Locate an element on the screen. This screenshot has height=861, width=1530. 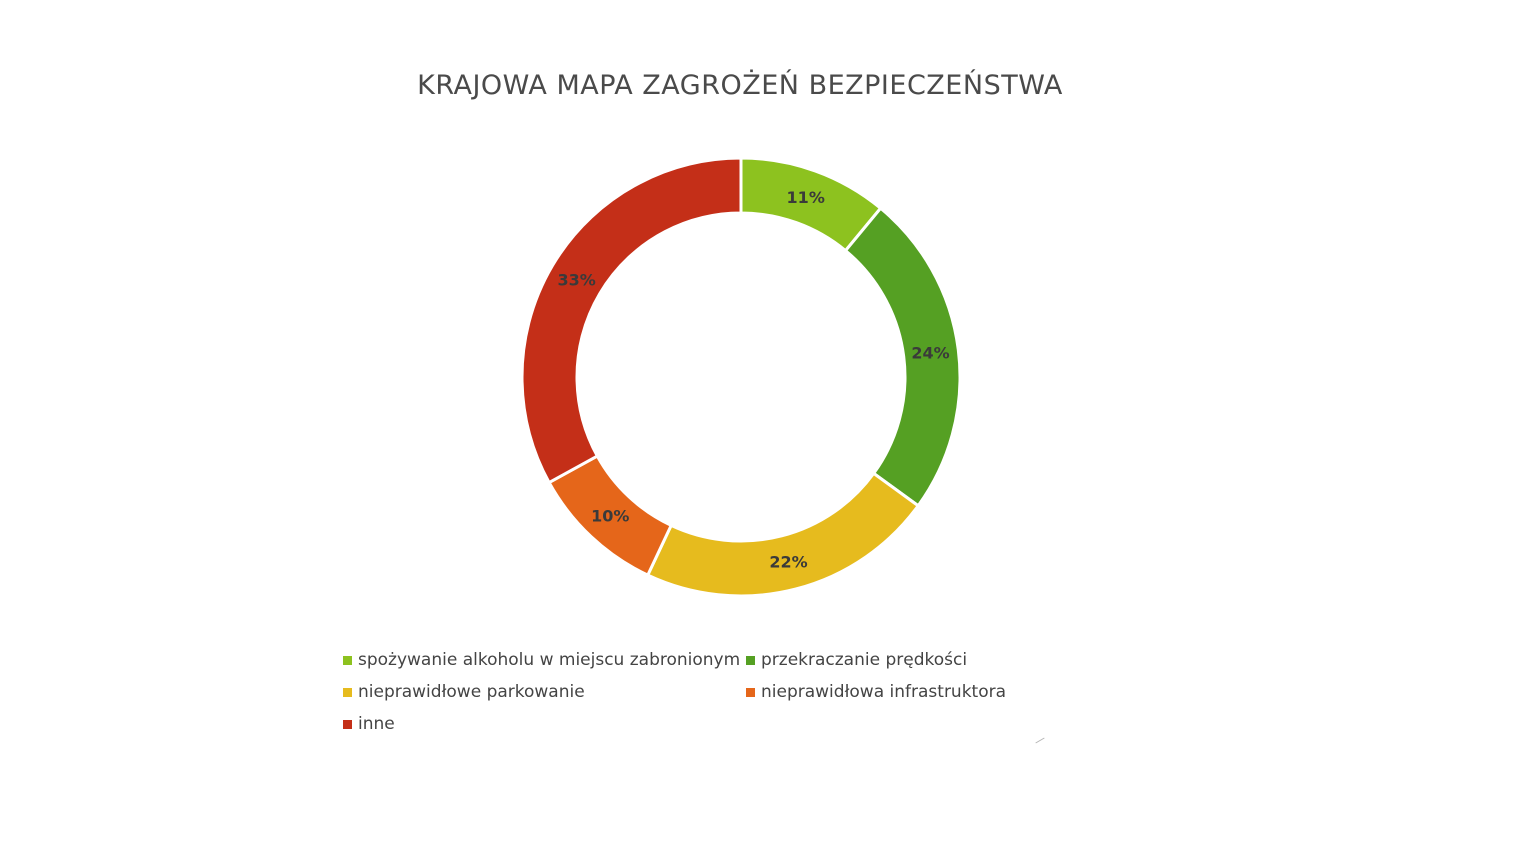
legend-item: nieprawidłowa infrastruktora is located at coordinates (876, 692).